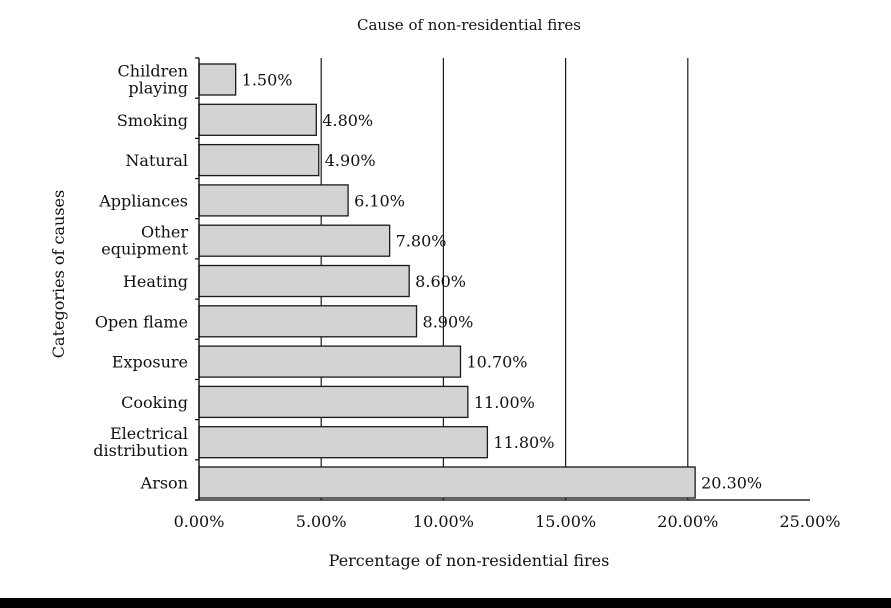 This screenshot has width=891, height=608. I want to click on value-label: 1.50%, so click(267, 80).